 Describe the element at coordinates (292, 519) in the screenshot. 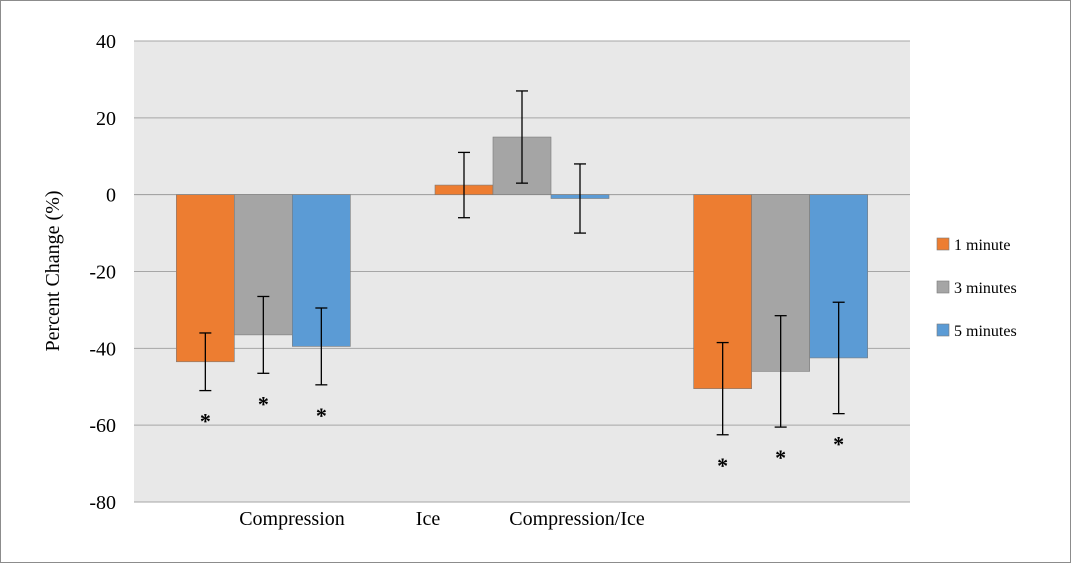

I see `x-tick-label: Compression` at that location.